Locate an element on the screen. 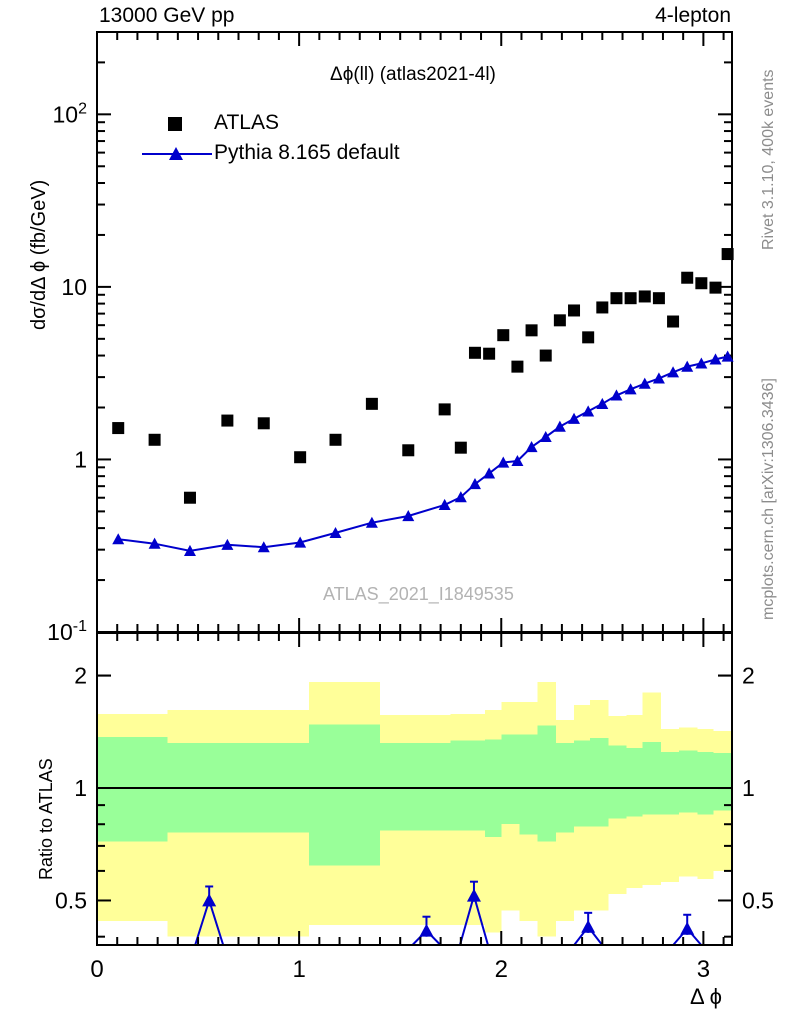 This screenshot has height=1024, width=786. mc-series-line is located at coordinates (423, 453).